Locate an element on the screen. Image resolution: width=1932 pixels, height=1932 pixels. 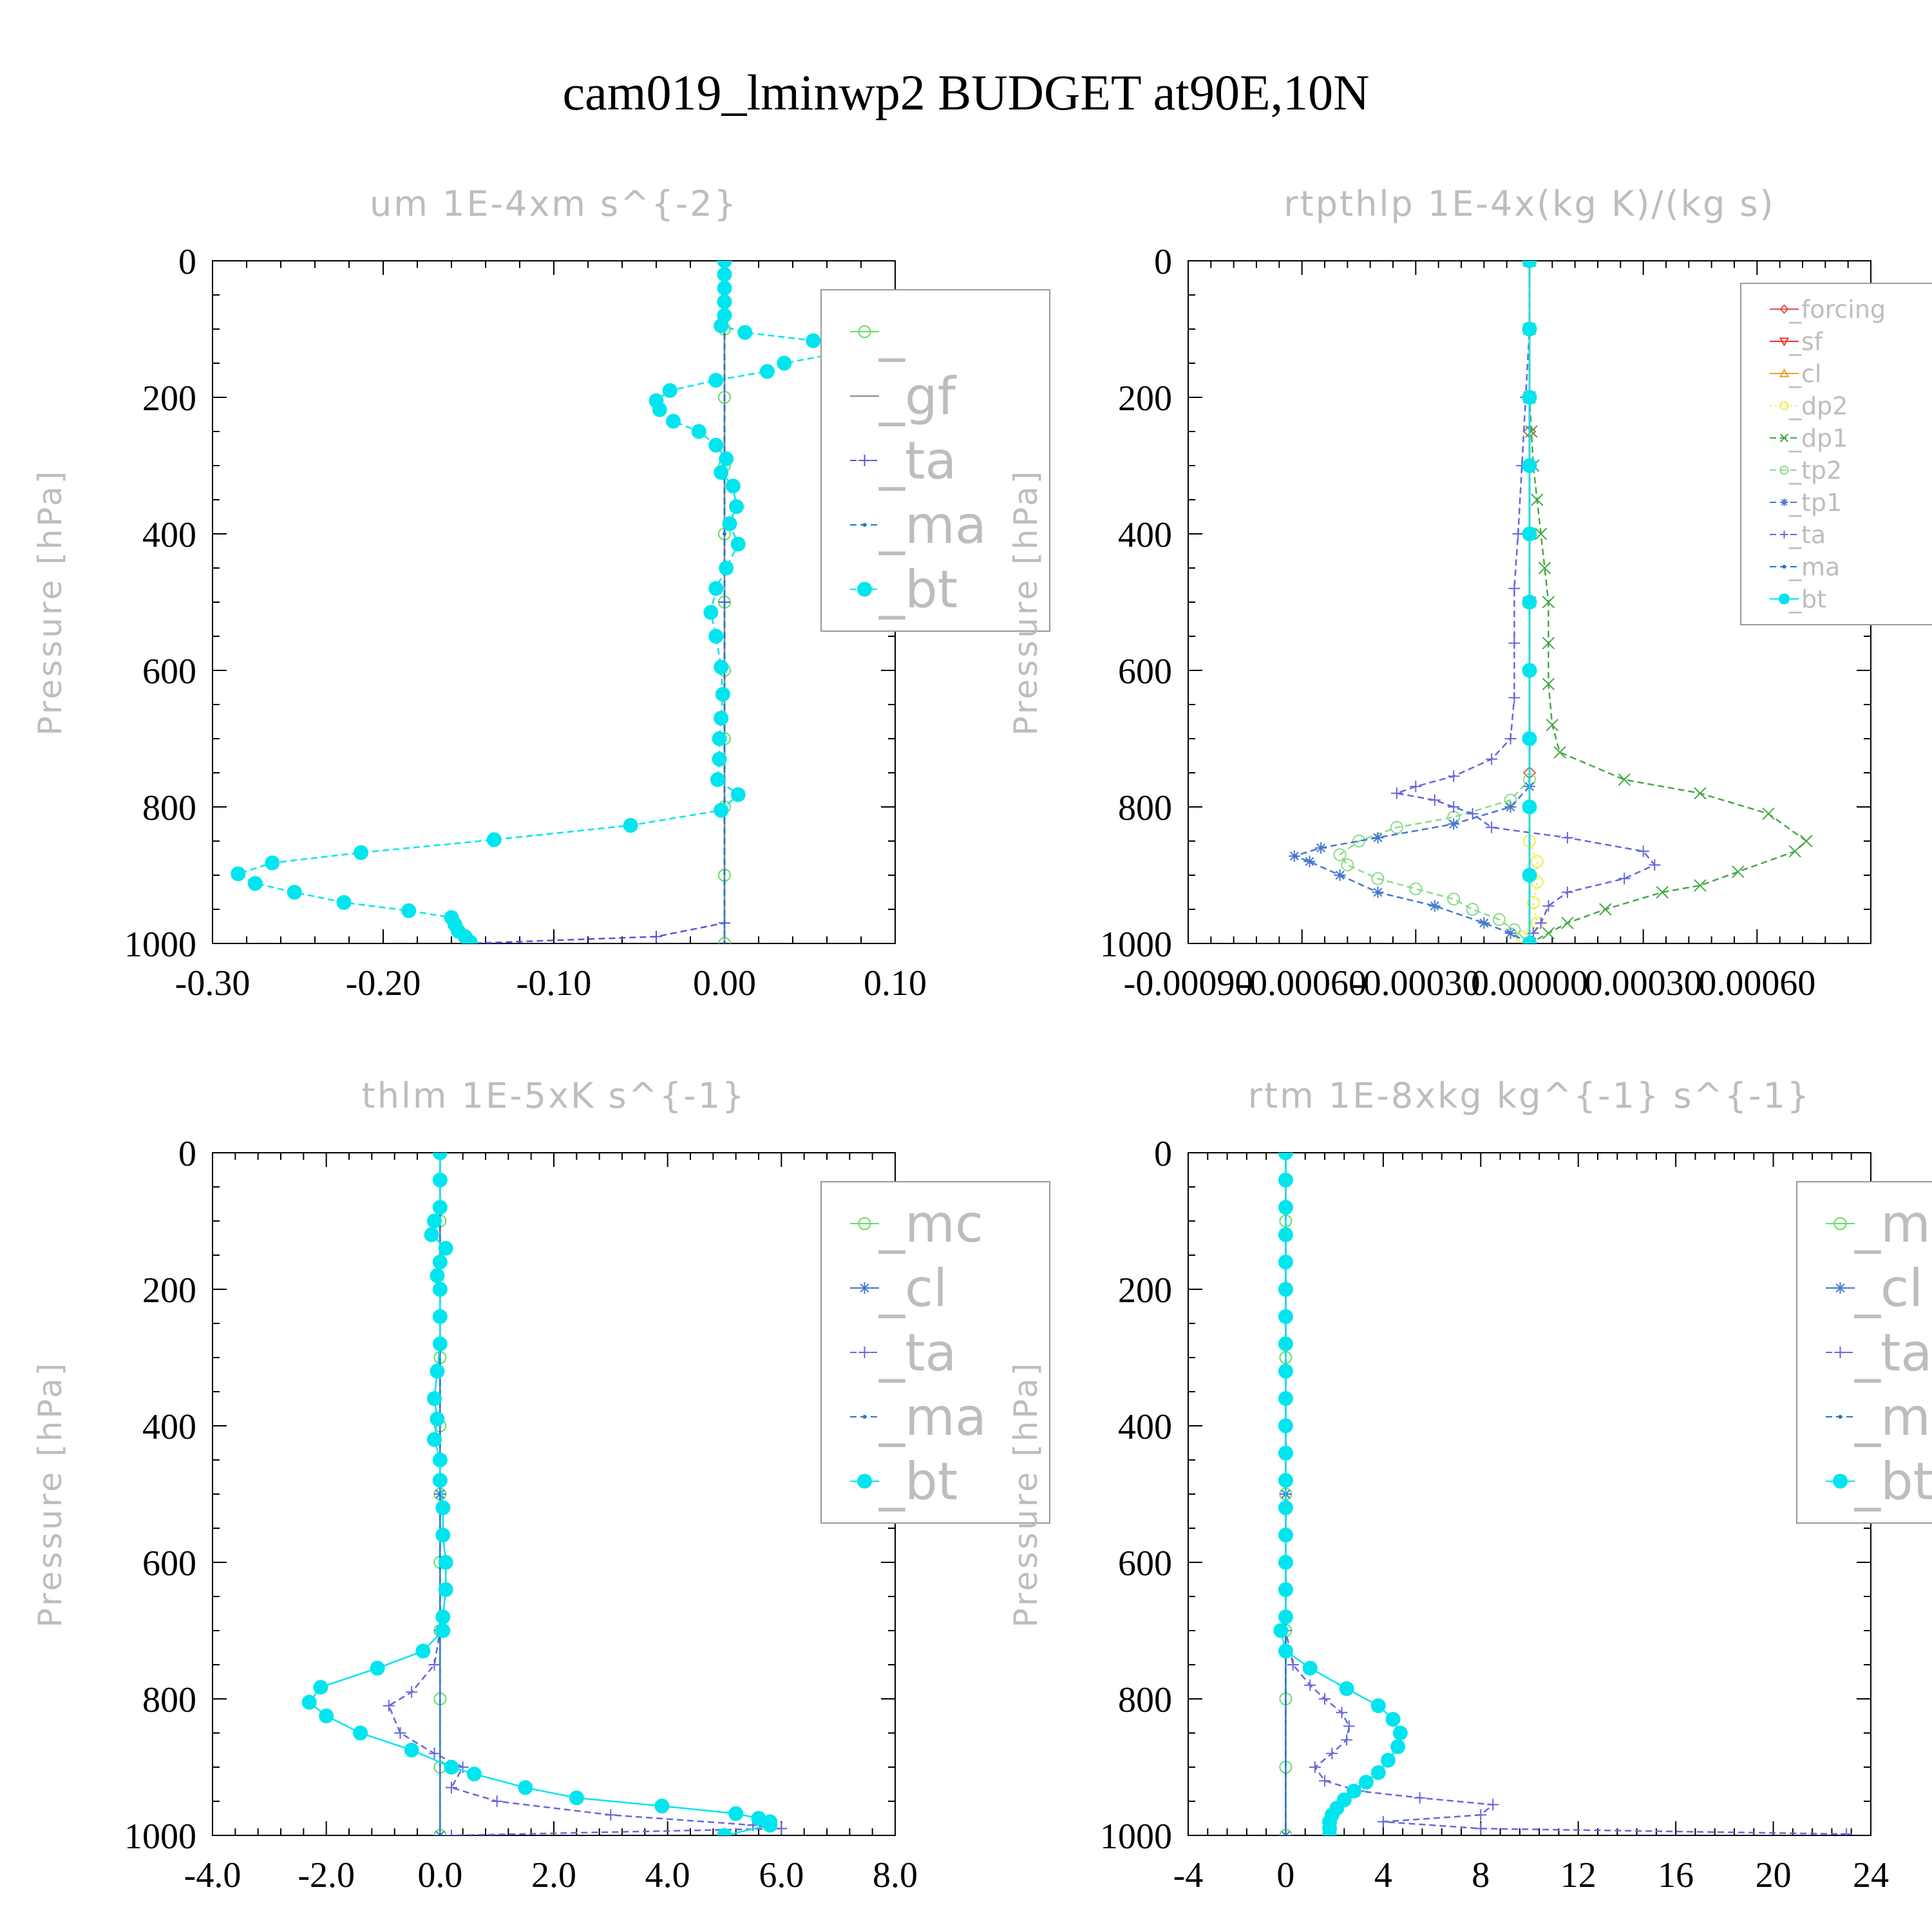
panel-title: rtpthlp 1E-4x(kg K)/(kg s) is located at coordinates (1529, 204).